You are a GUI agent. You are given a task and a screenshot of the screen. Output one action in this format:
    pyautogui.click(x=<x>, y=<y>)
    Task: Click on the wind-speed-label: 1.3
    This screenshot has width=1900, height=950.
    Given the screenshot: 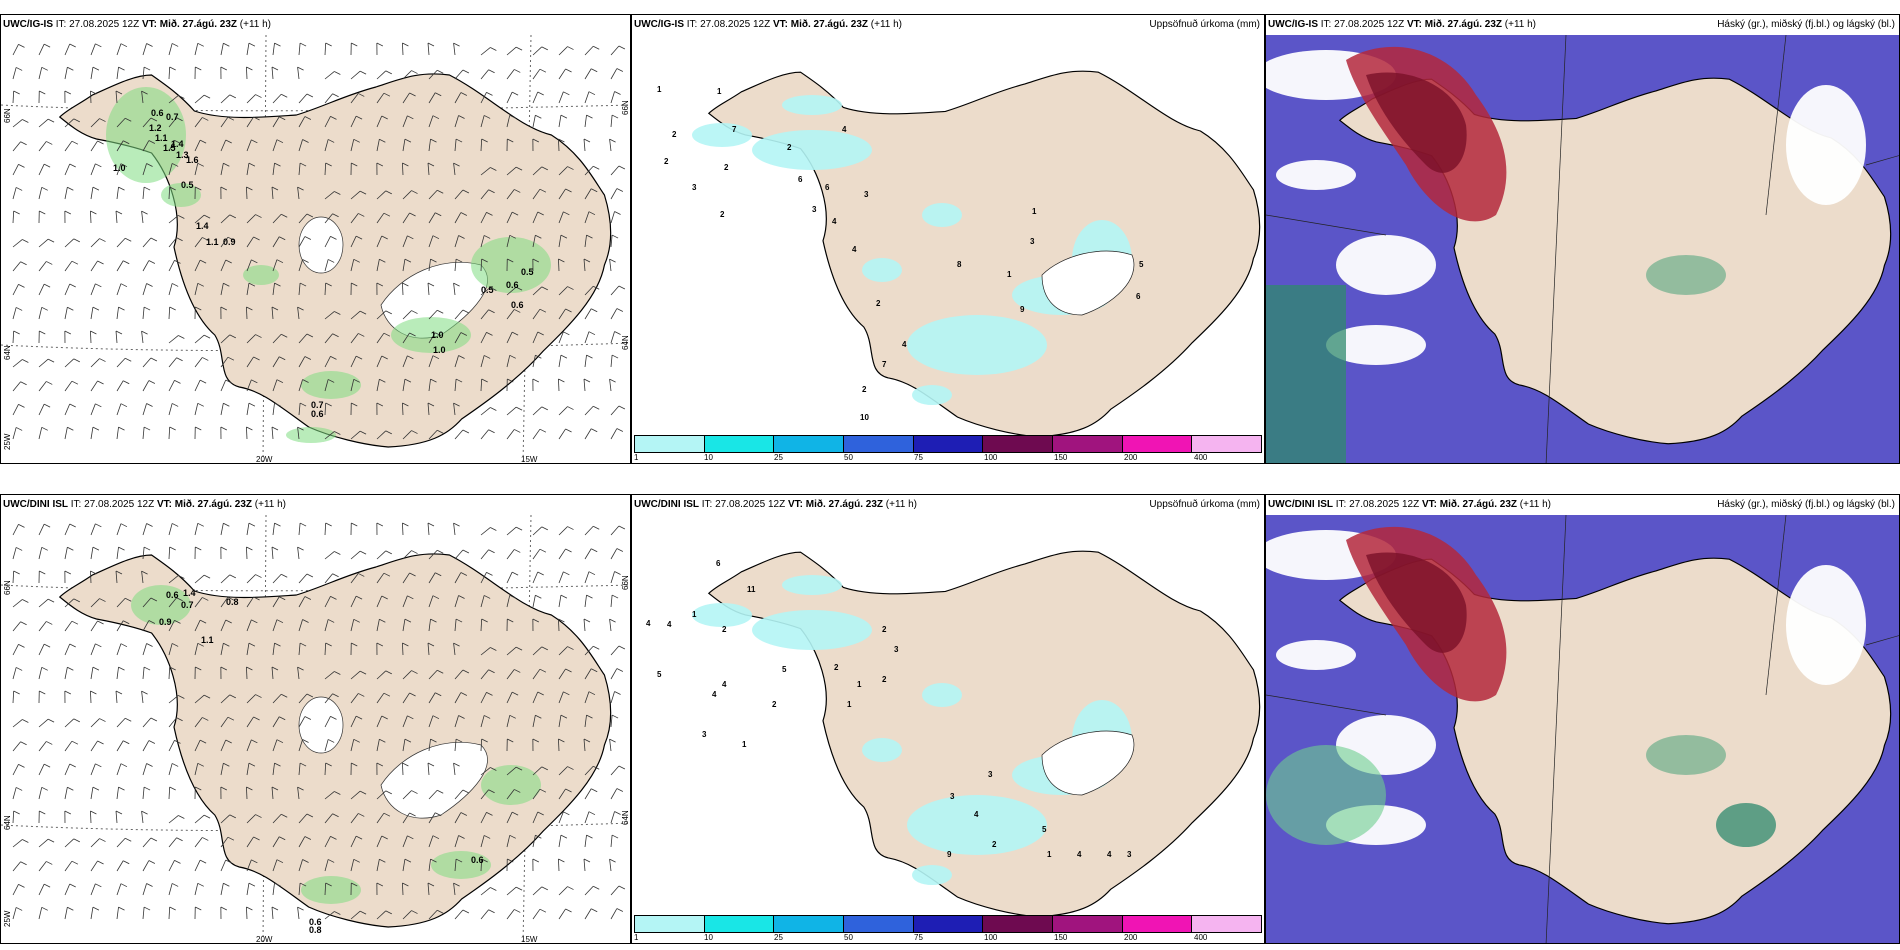 What is the action you would take?
    pyautogui.click(x=182, y=155)
    